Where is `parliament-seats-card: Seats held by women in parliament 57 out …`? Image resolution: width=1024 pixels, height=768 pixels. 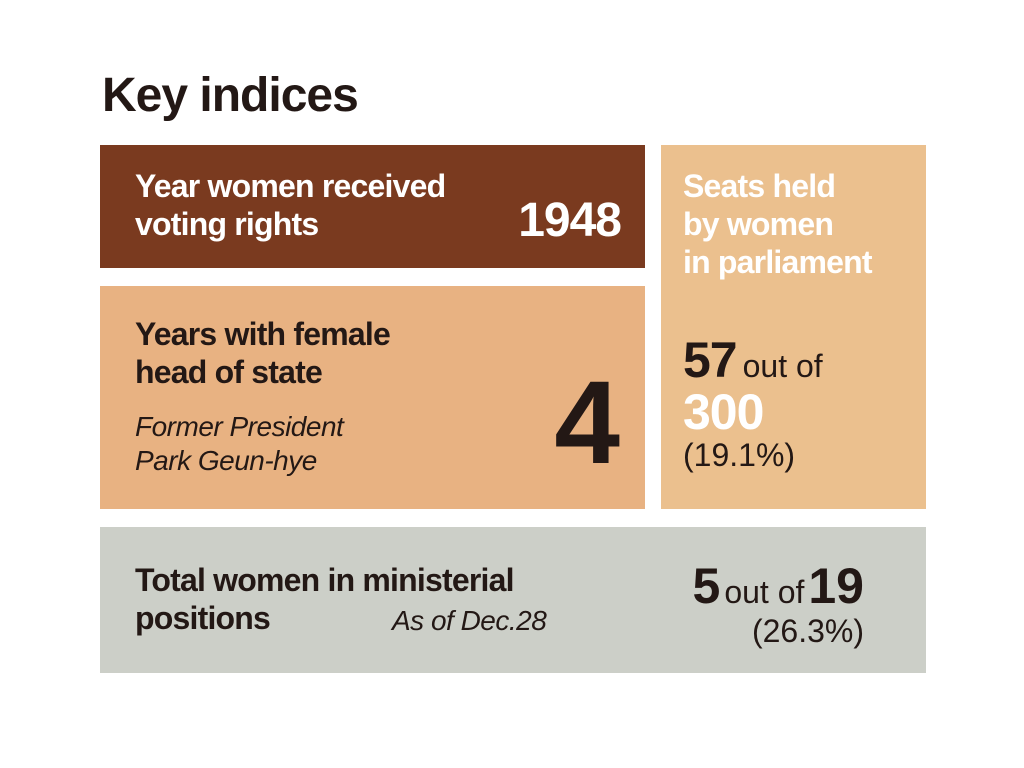 parliament-seats-card: Seats held by women in parliament 57 out … is located at coordinates (793, 327).